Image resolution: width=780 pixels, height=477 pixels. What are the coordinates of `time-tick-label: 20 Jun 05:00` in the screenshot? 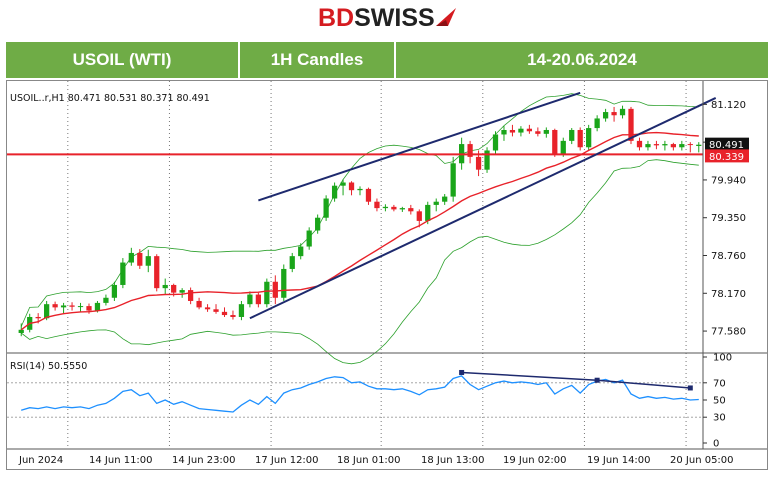 It's located at (702, 460).